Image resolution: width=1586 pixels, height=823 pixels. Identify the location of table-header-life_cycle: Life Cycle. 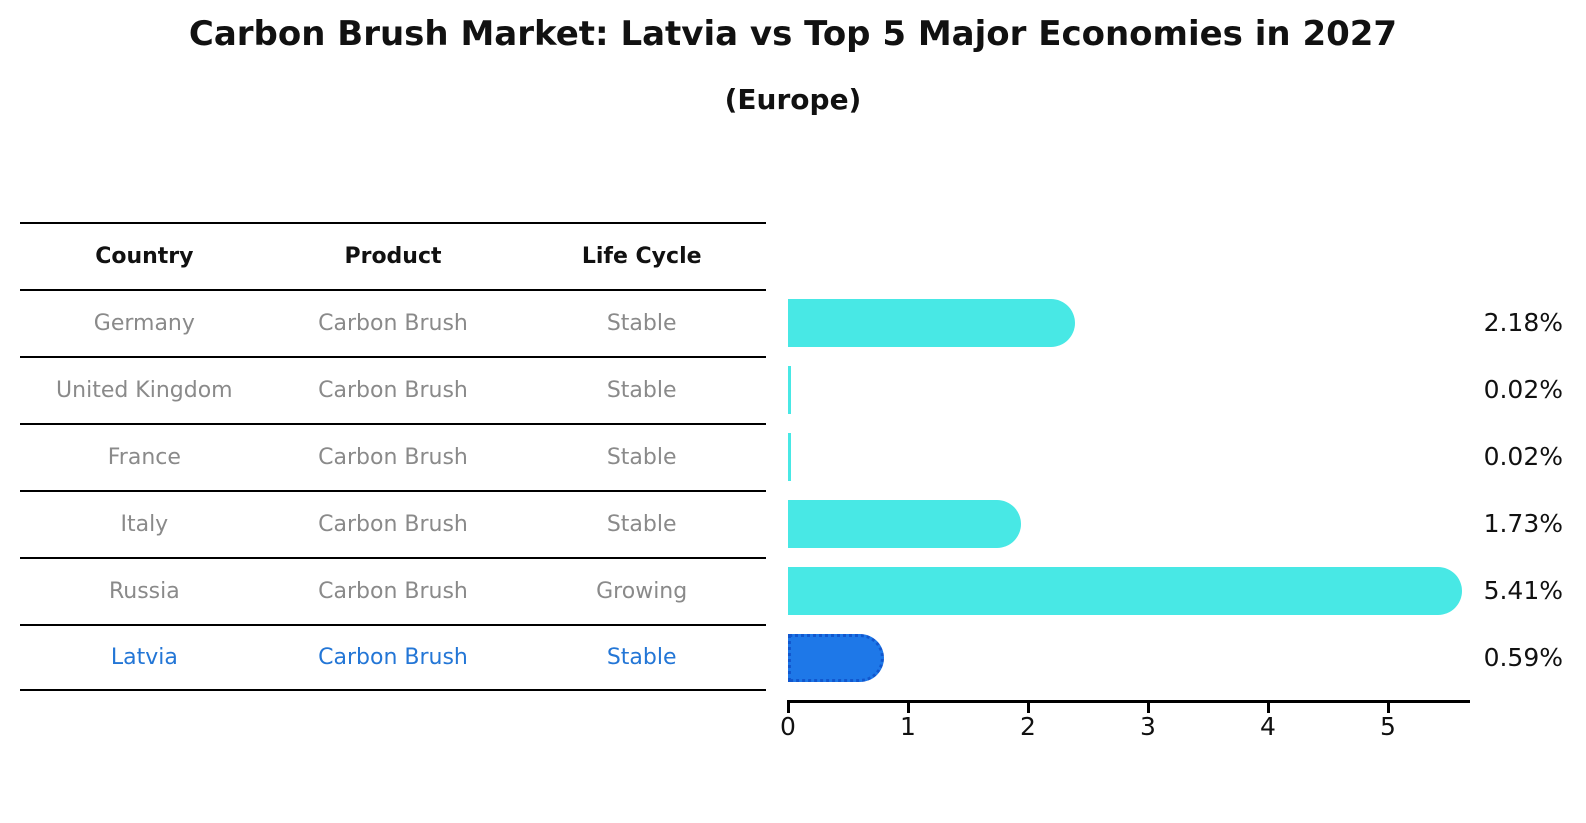
(641, 256).